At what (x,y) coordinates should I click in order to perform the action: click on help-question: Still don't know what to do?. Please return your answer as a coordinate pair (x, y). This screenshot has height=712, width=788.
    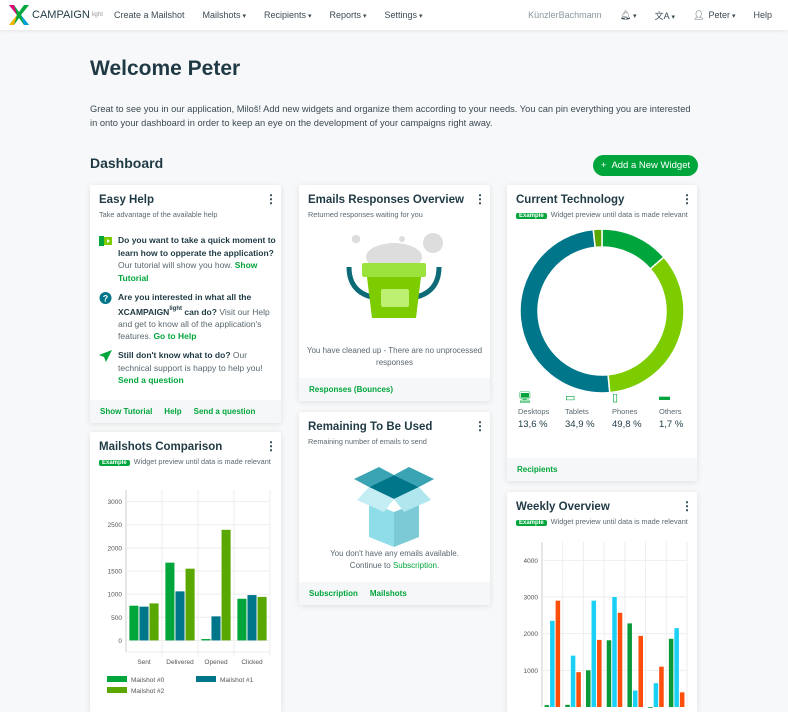
    Looking at the image, I should click on (174, 355).